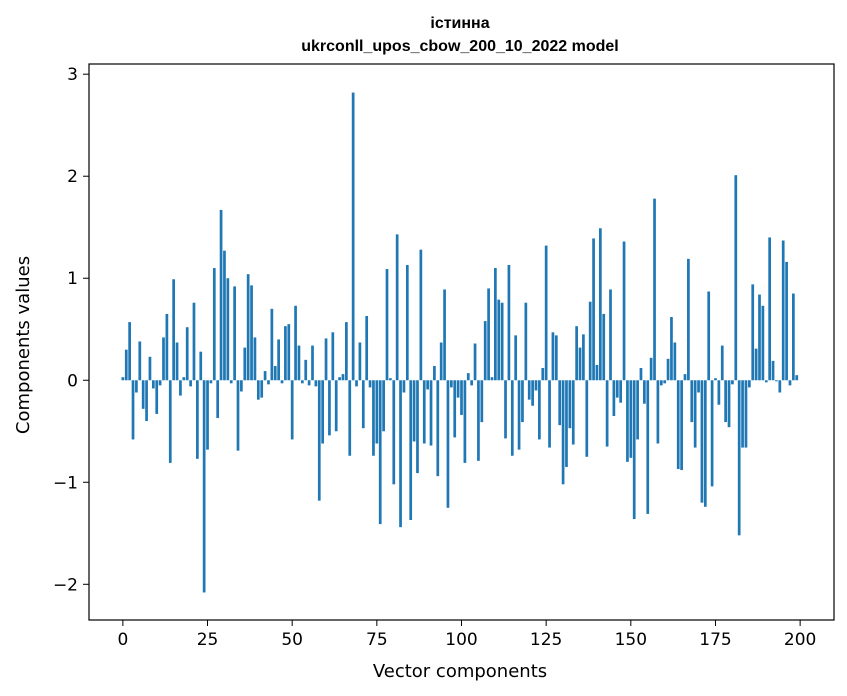  What do you see at coordinates (377, 640) in the screenshot?
I see `x-tick-label: 75` at bounding box center [377, 640].